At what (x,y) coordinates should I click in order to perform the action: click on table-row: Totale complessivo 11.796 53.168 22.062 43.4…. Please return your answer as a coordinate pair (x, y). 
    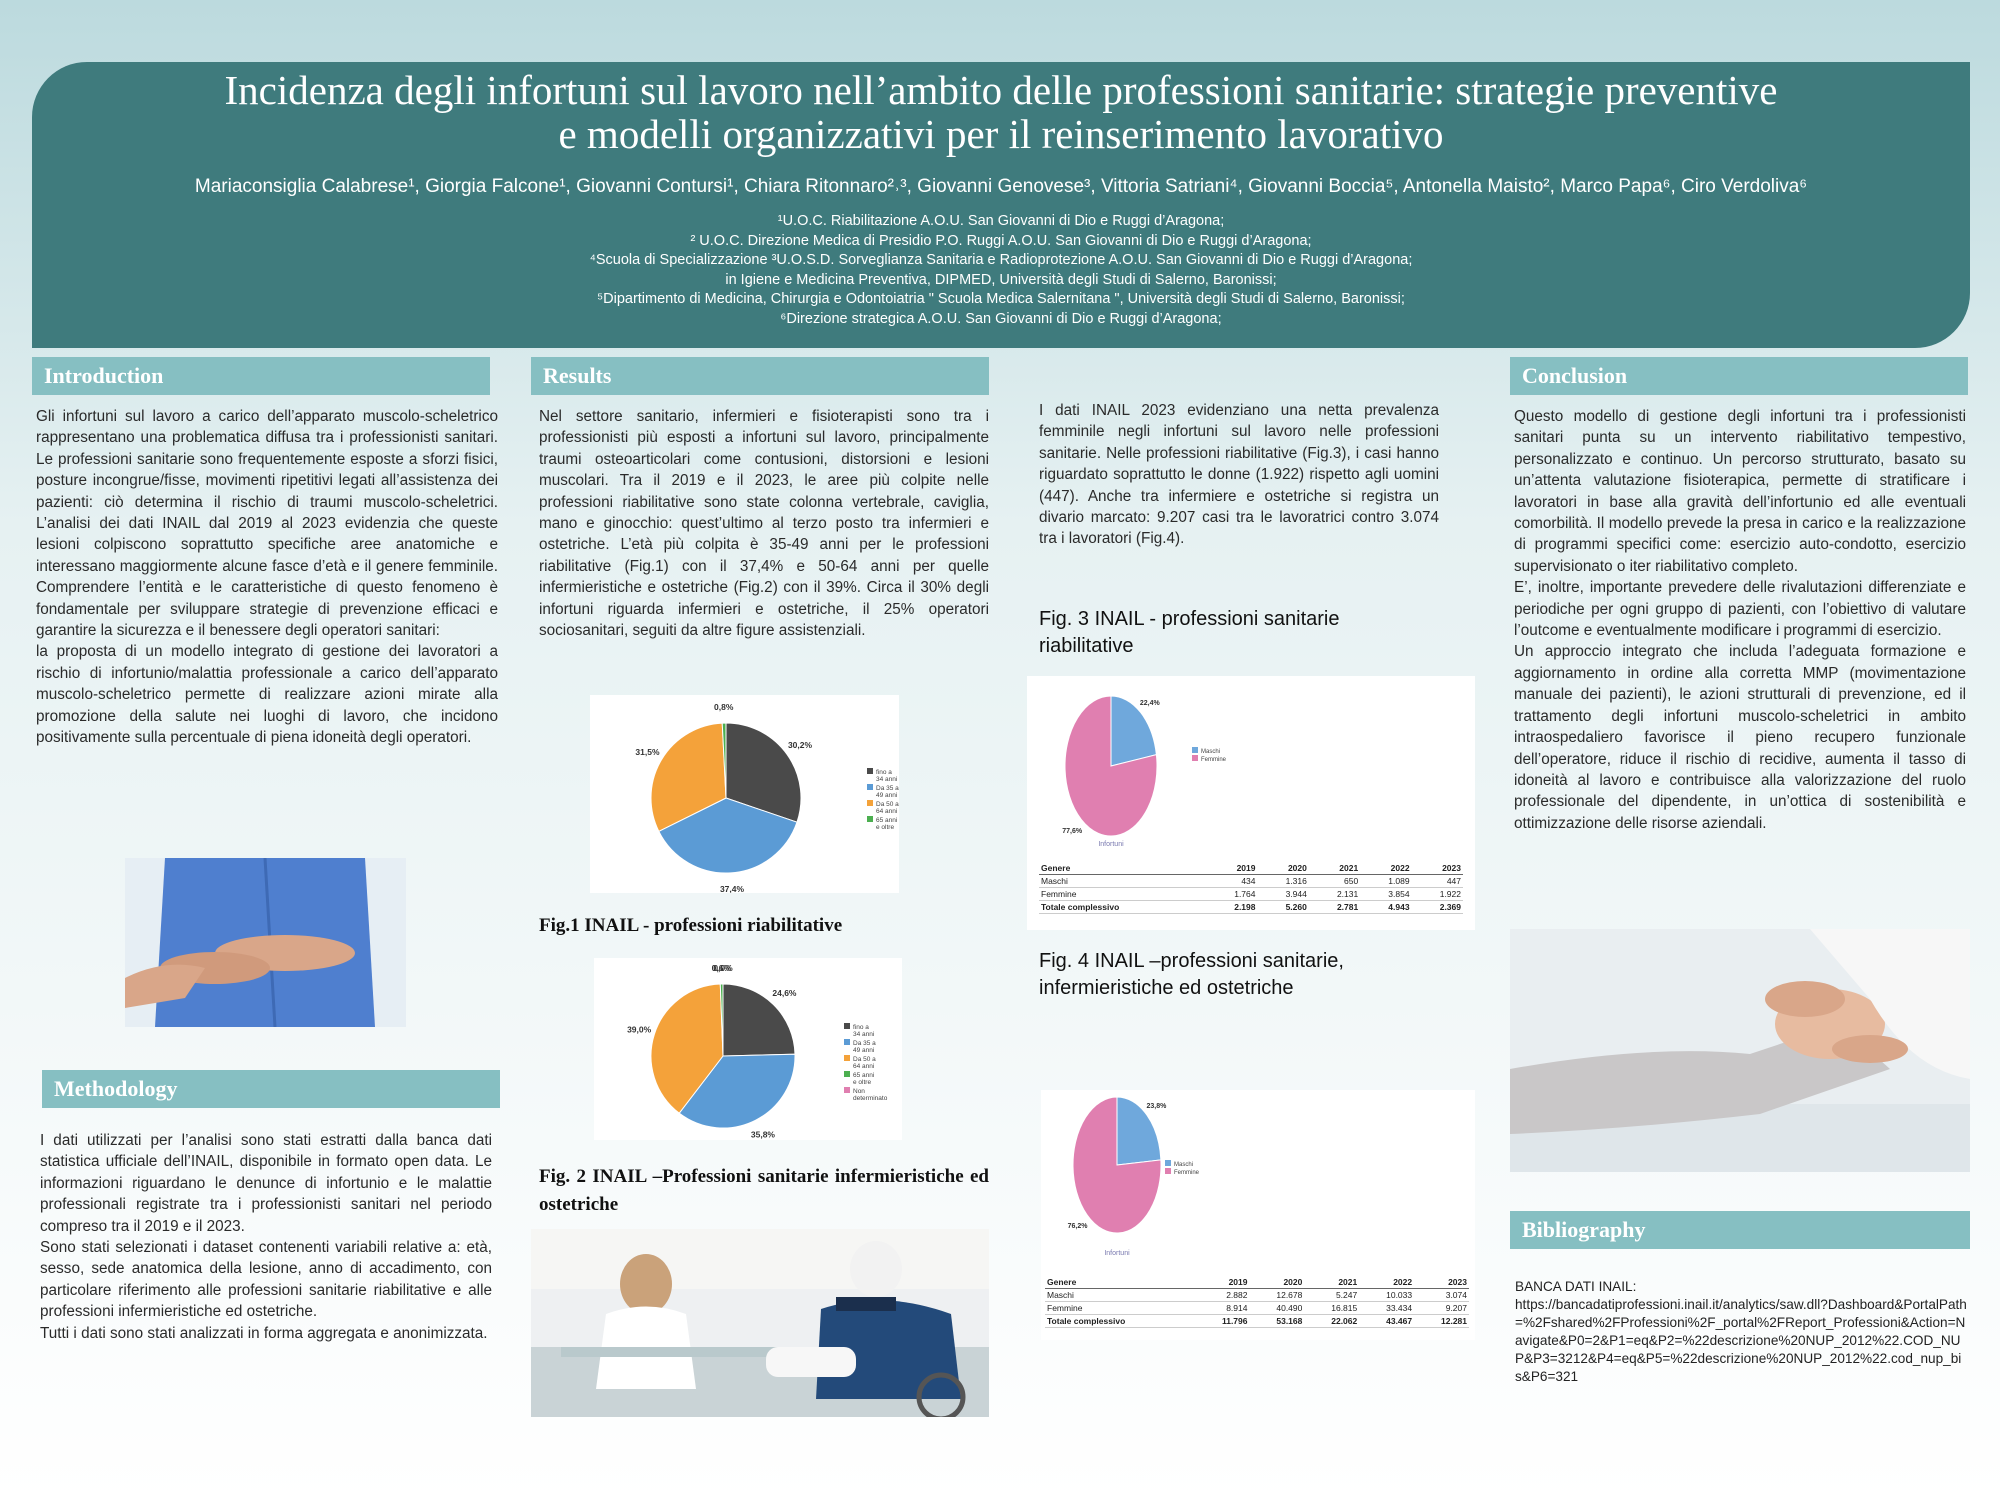
    Looking at the image, I should click on (1257, 1321).